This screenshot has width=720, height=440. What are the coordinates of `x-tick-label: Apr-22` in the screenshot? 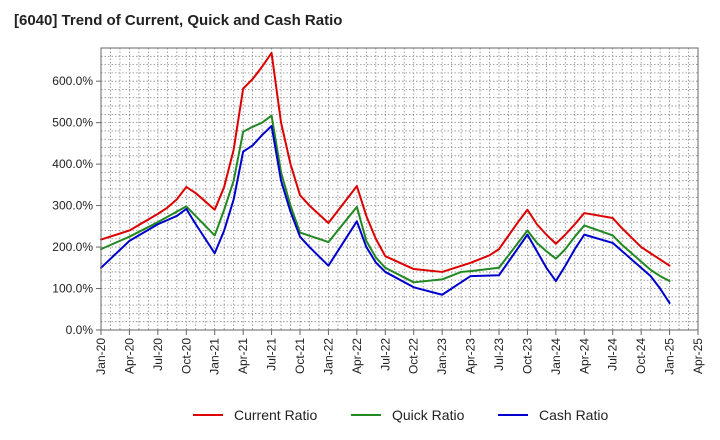 It's located at (357, 356).